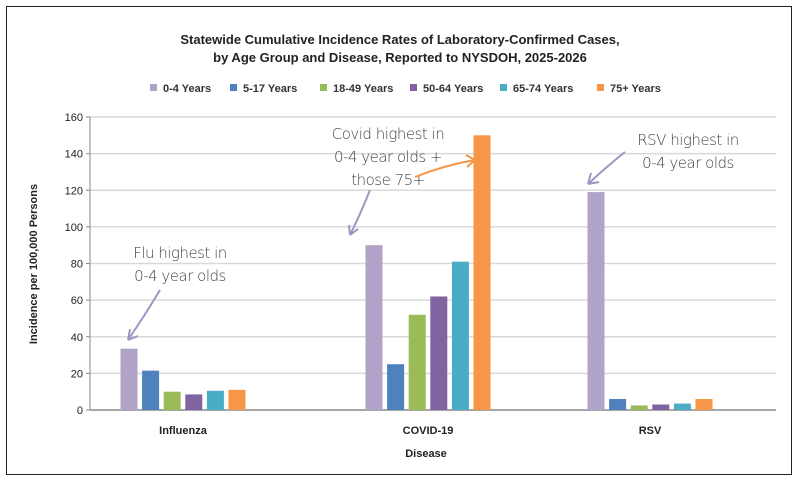 This screenshot has height=483, width=800. Describe the element at coordinates (183, 431) in the screenshot. I see `x-tick-label: Influenza` at that location.